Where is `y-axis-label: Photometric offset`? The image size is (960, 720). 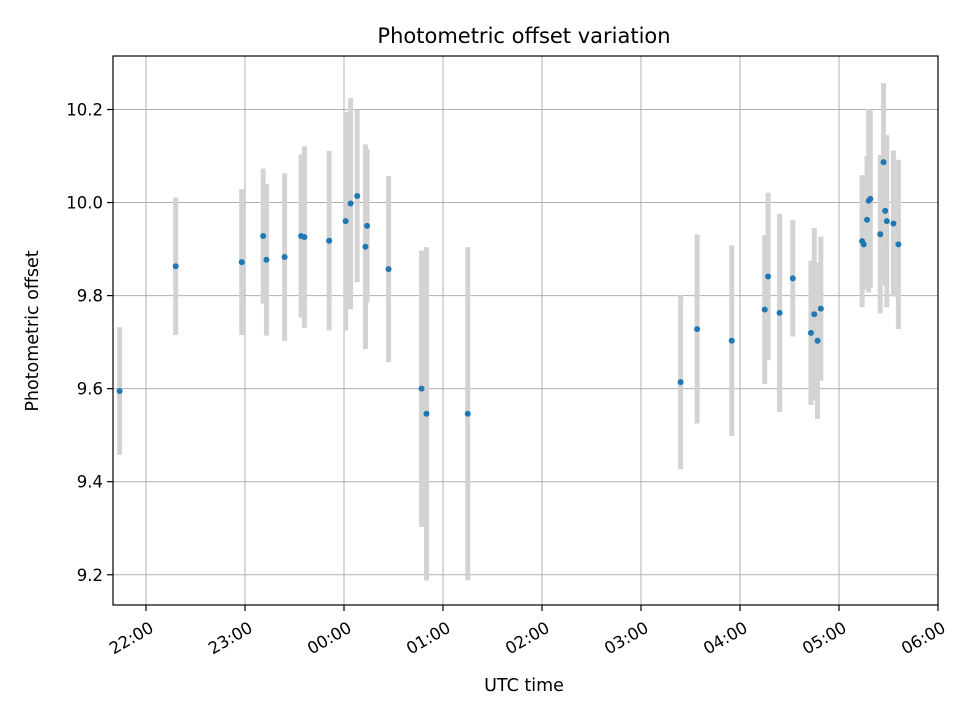 y-axis-label: Photometric offset is located at coordinates (33, 330).